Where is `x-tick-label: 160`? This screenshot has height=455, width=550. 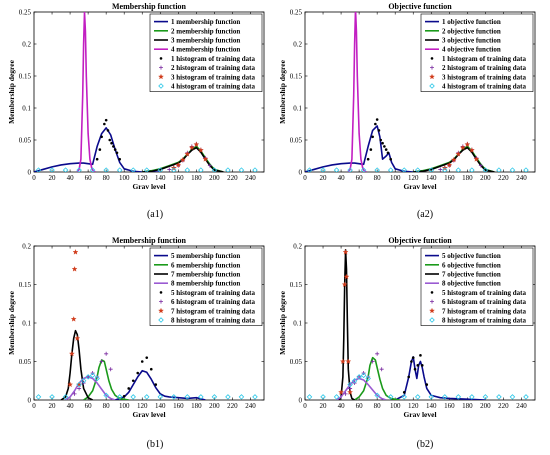 x-tick-label: 160 is located at coordinates (178, 406).